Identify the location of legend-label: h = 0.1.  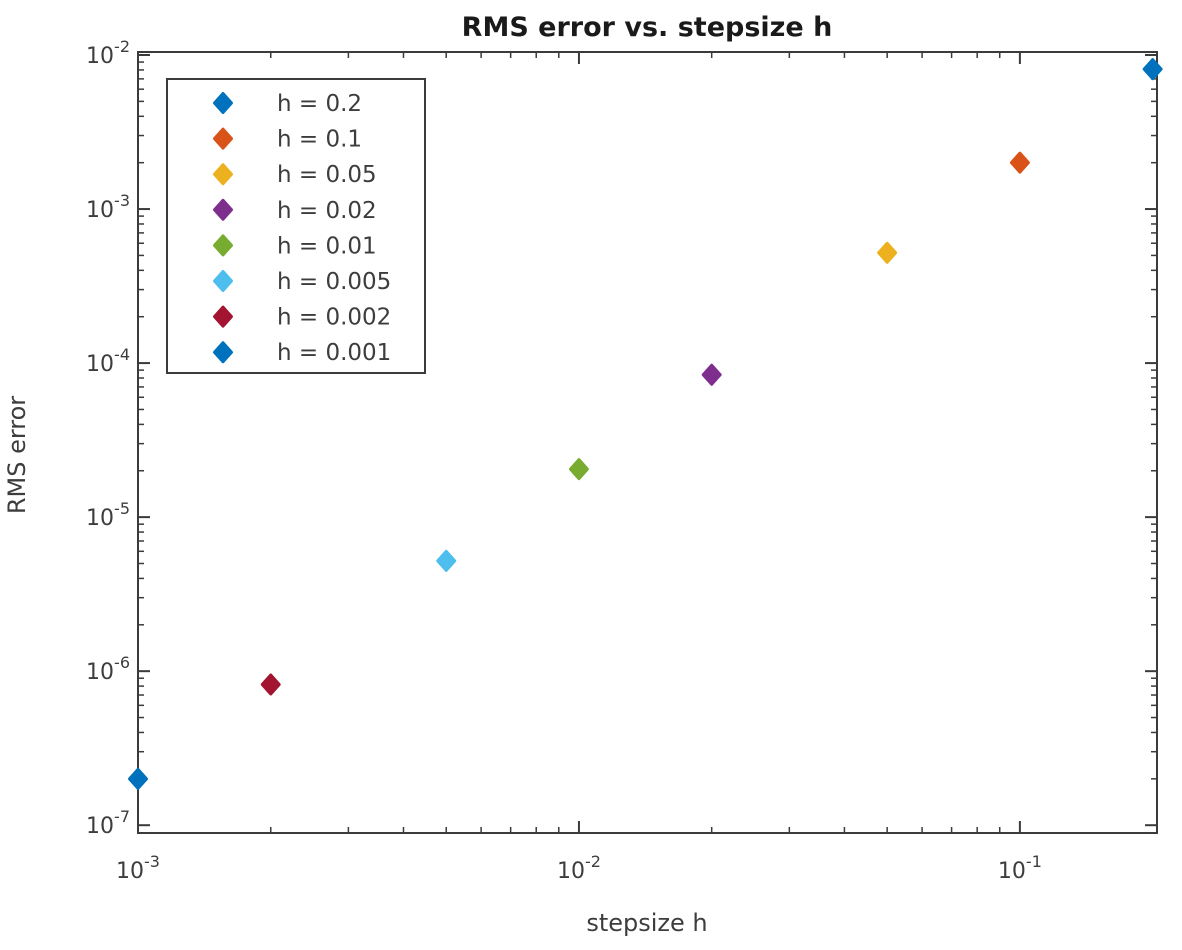
(319, 140).